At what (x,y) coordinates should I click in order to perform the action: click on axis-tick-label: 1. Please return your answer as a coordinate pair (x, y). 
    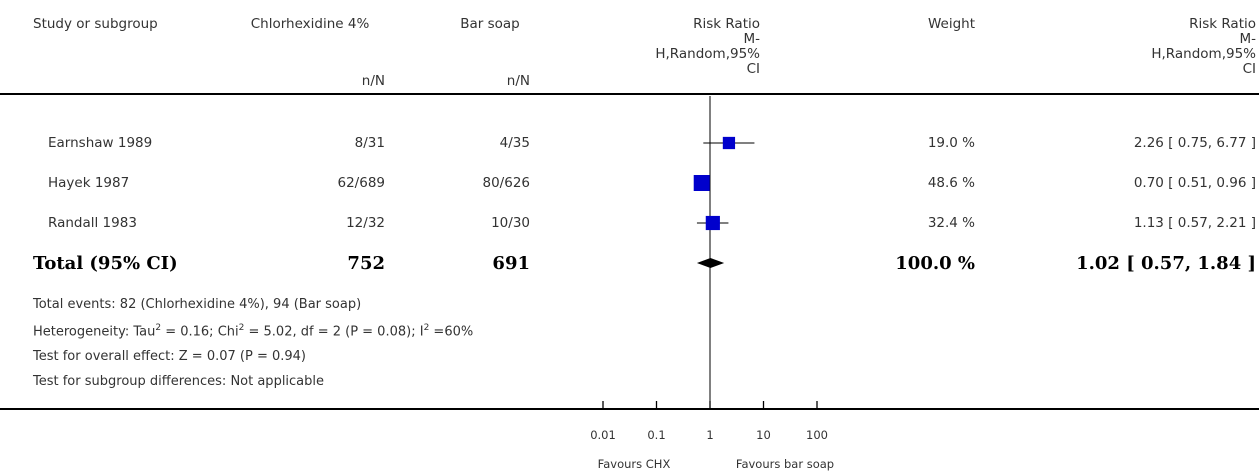
    Looking at the image, I should click on (709, 435).